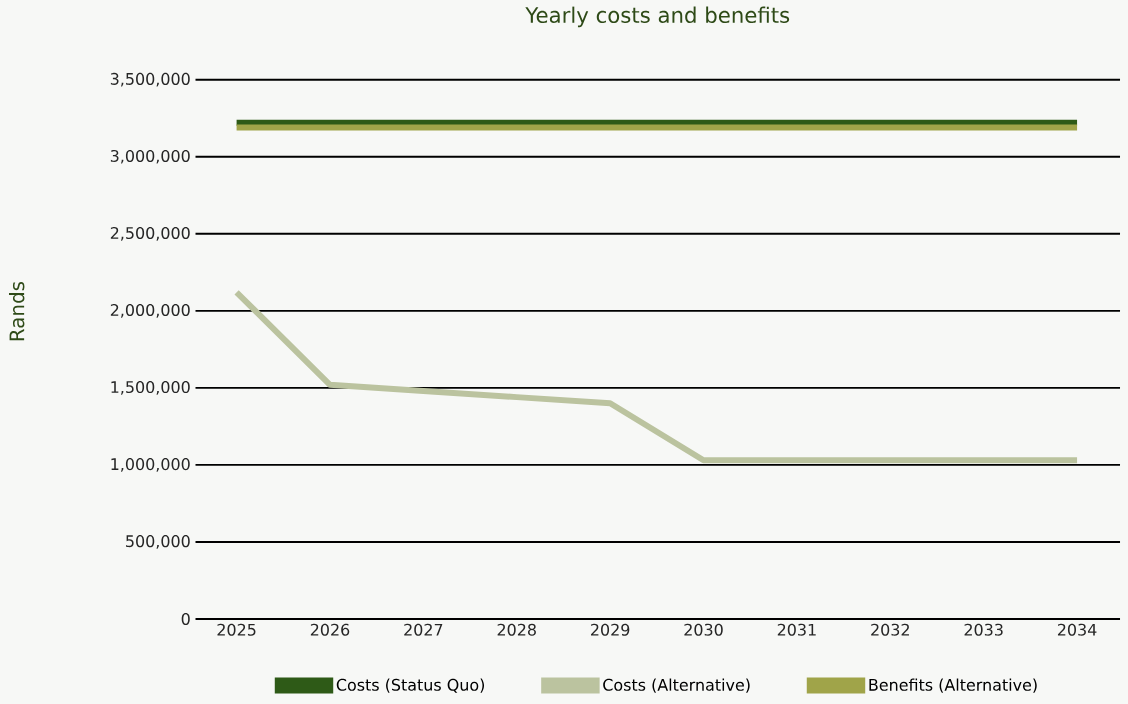 The width and height of the screenshot is (1128, 704). Describe the element at coordinates (983, 629) in the screenshot. I see `x-tick-label: 2033` at that location.